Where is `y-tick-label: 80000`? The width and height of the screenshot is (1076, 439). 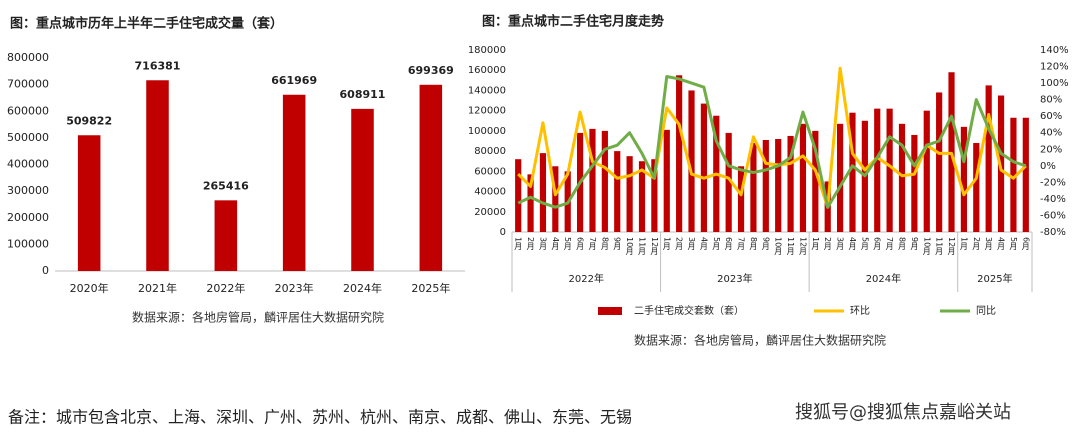
y-tick-label: 80000 is located at coordinates (490, 151).